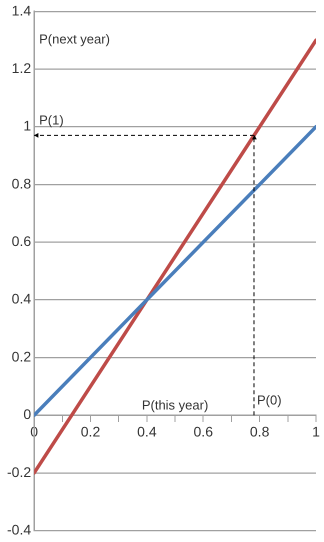 The height and width of the screenshot is (542, 324). What do you see at coordinates (22, 356) in the screenshot?
I see `y-tick-label: 0.2` at bounding box center [22, 356].